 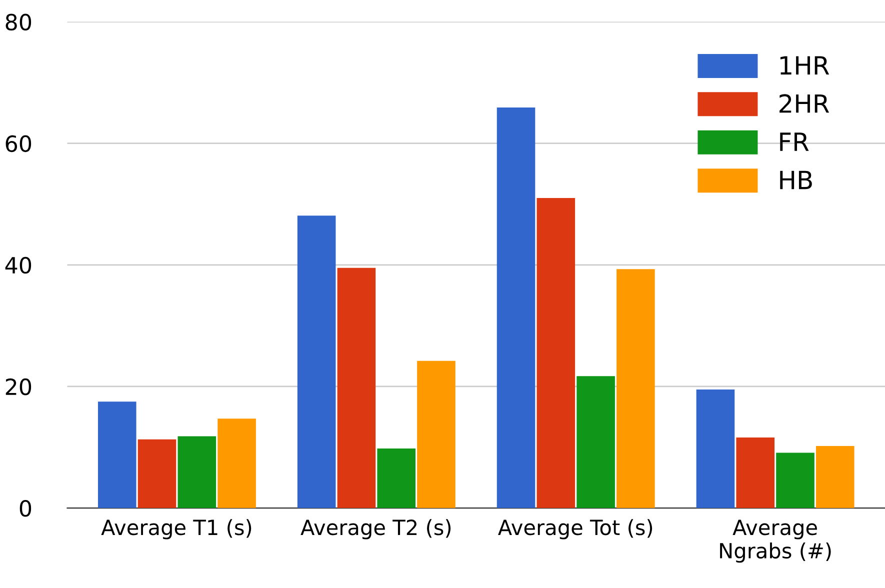 I want to click on x-tick-label: Average T1 (s), so click(x=176, y=529).